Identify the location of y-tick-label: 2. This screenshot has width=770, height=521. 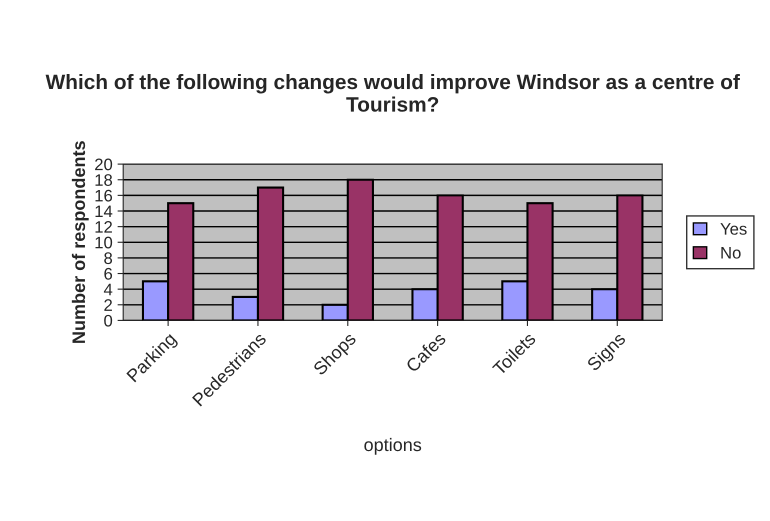
(108, 305).